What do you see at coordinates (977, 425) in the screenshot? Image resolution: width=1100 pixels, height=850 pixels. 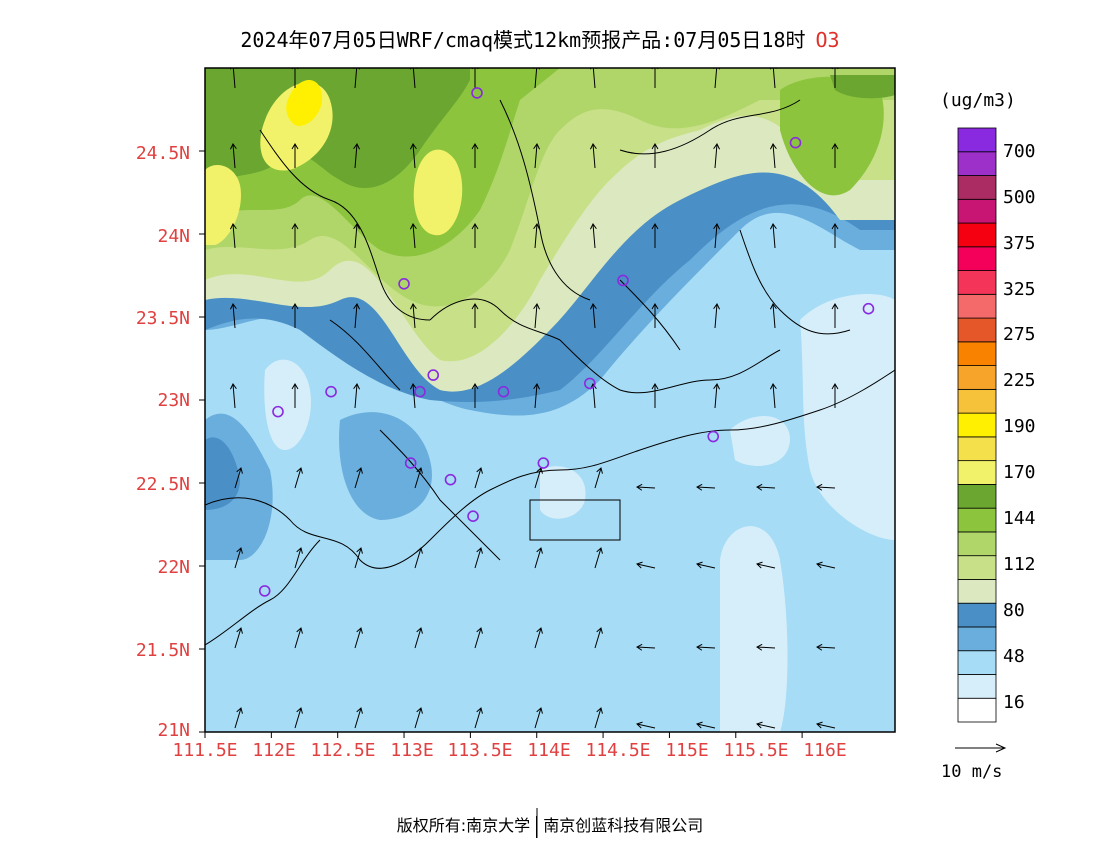 I see `colorbar` at bounding box center [977, 425].